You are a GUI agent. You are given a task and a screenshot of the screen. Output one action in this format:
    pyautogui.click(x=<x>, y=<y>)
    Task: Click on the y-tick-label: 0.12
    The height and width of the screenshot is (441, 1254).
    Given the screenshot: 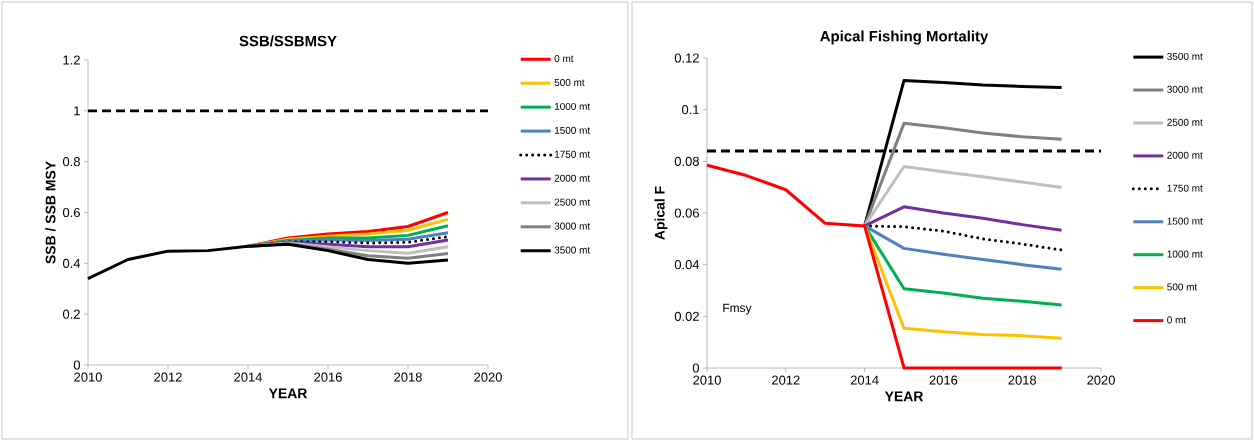 What is the action you would take?
    pyautogui.click(x=686, y=58)
    